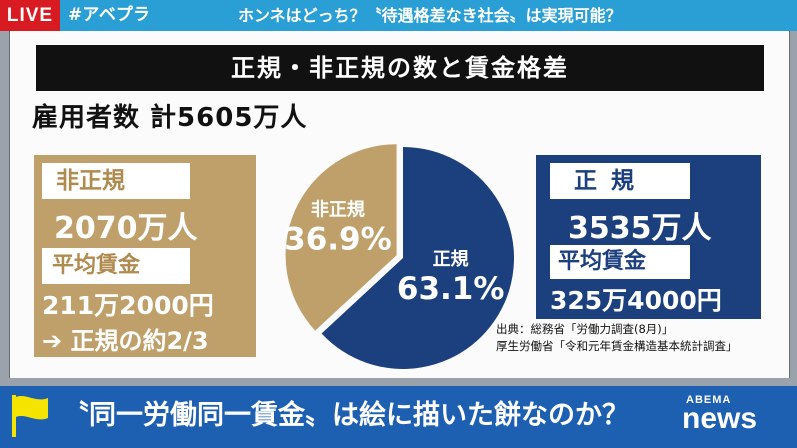 The width and height of the screenshot is (797, 448). I want to click on nonregular-wage-label: 平均賃金, so click(116, 266).